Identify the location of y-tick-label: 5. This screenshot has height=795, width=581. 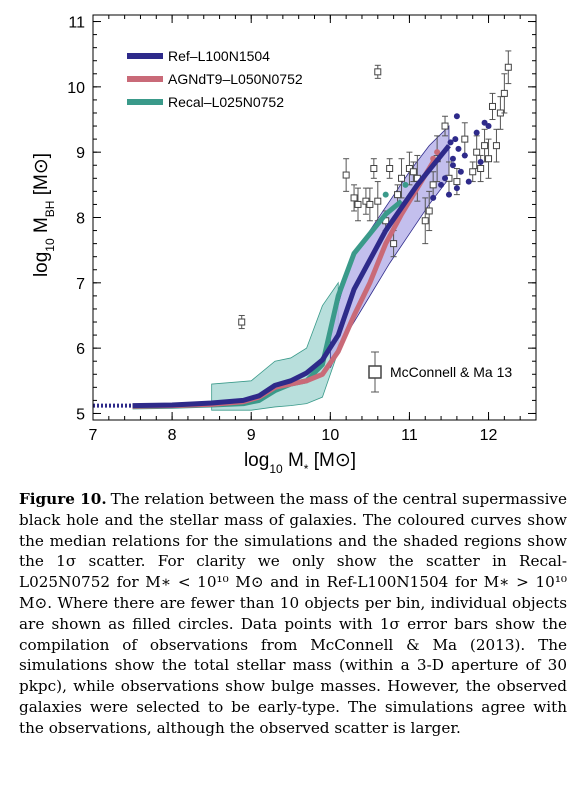
(80, 414).